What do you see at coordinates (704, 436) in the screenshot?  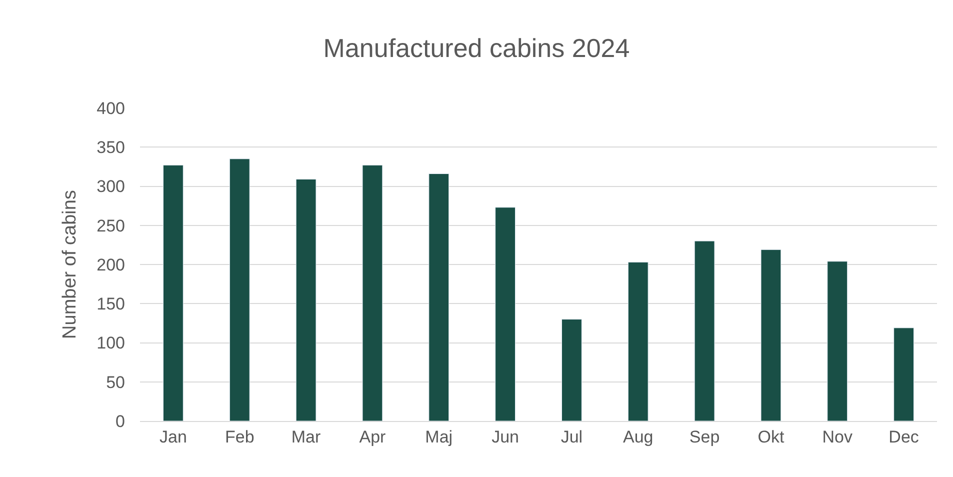 I see `x-tick-label: Sep` at bounding box center [704, 436].